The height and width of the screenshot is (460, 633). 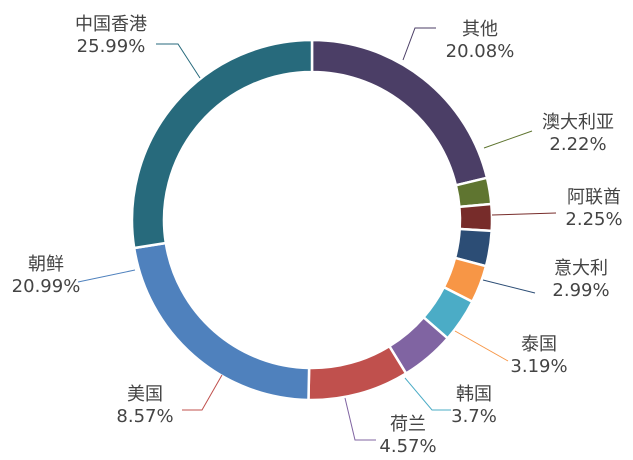 What do you see at coordinates (408, 424) in the screenshot?
I see `slice-label-6: 荷兰` at bounding box center [408, 424].